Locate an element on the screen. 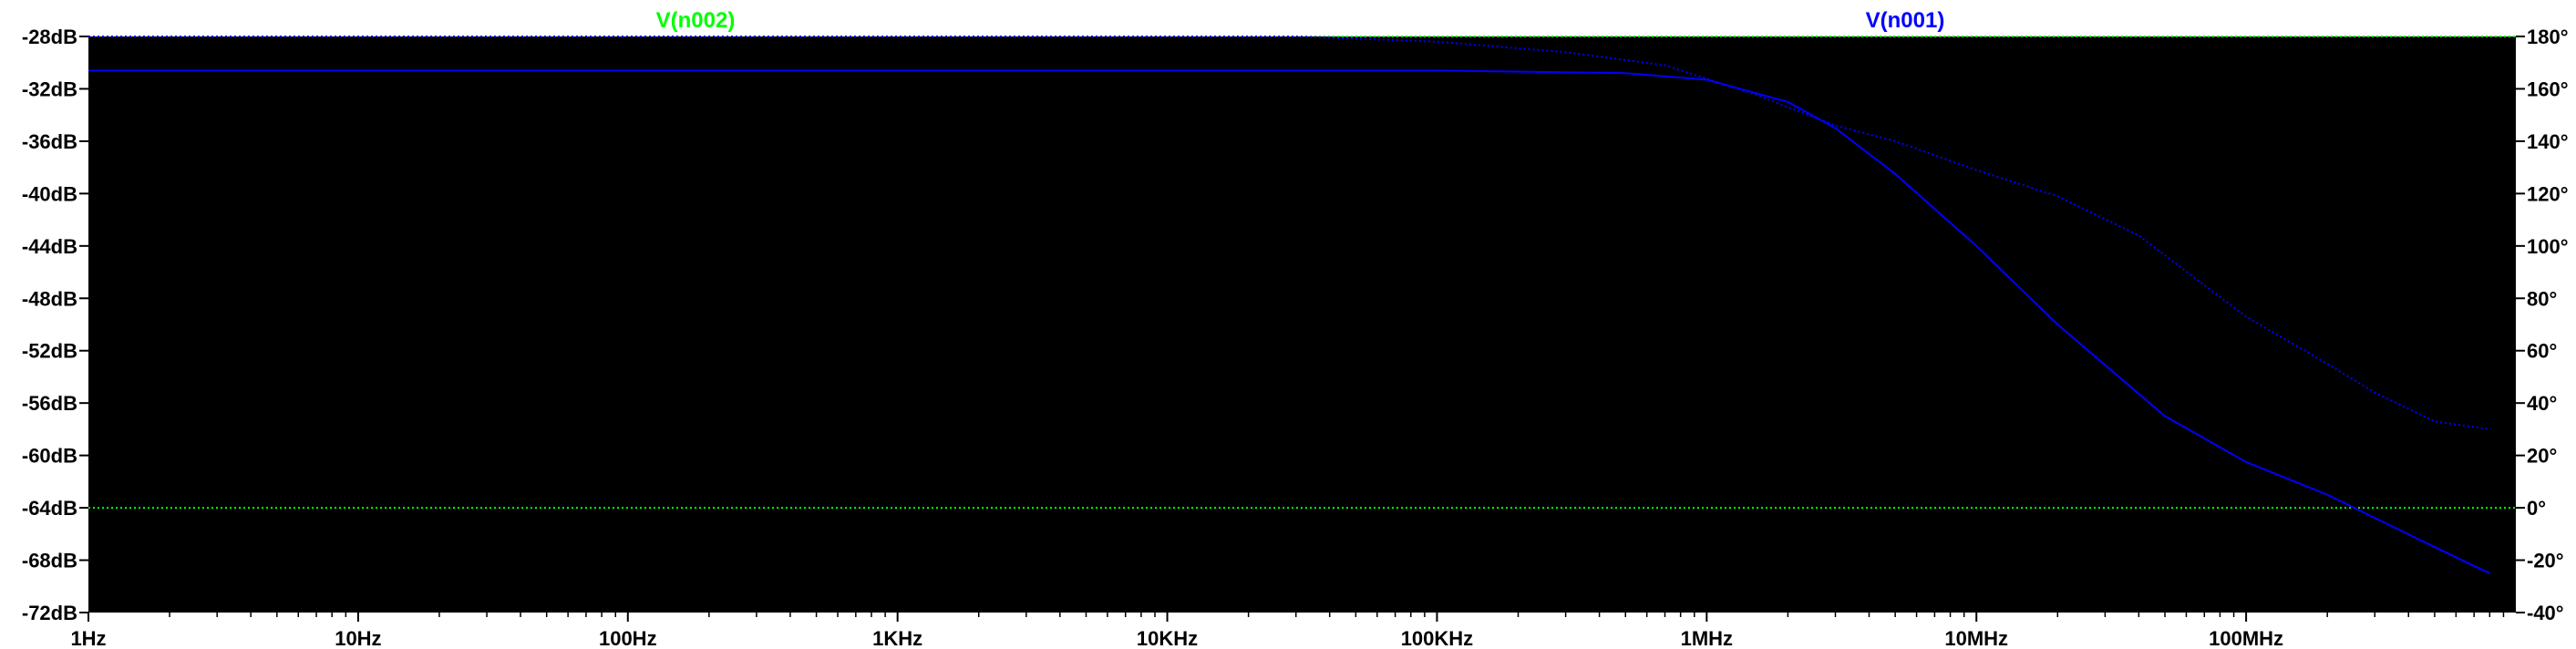 The height and width of the screenshot is (649, 2576). frequency-tick-label: 1Hz is located at coordinates (88, 638).